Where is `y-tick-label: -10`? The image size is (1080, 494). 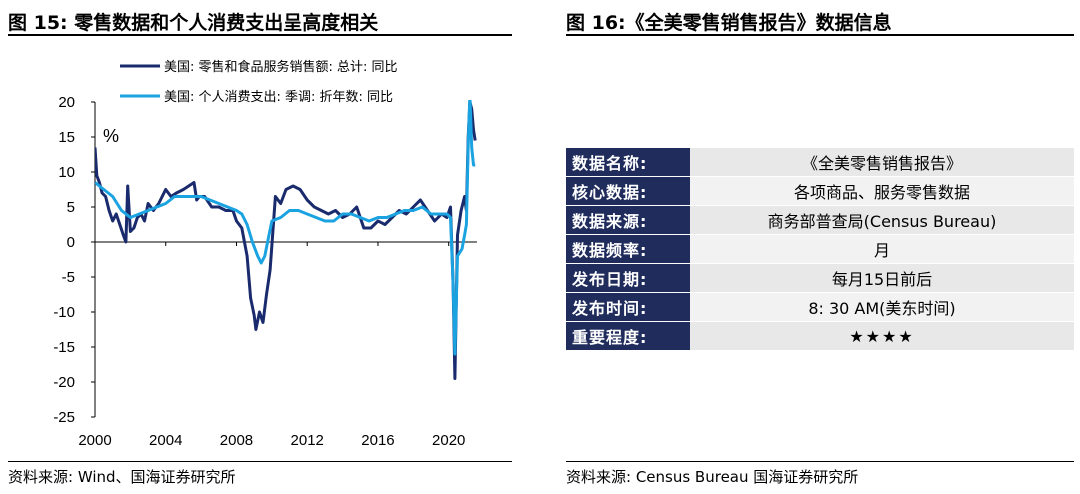
y-tick-label: -10 is located at coordinates (64, 312).